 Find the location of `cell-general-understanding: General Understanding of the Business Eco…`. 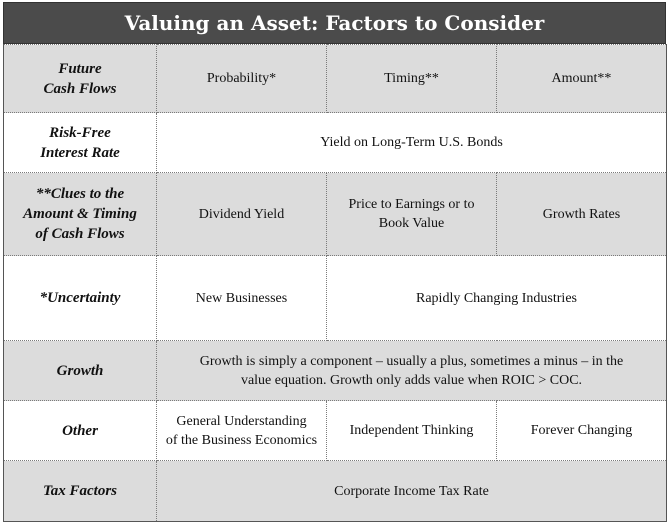

cell-general-understanding: General Understanding of the Business Eco… is located at coordinates (241, 430).